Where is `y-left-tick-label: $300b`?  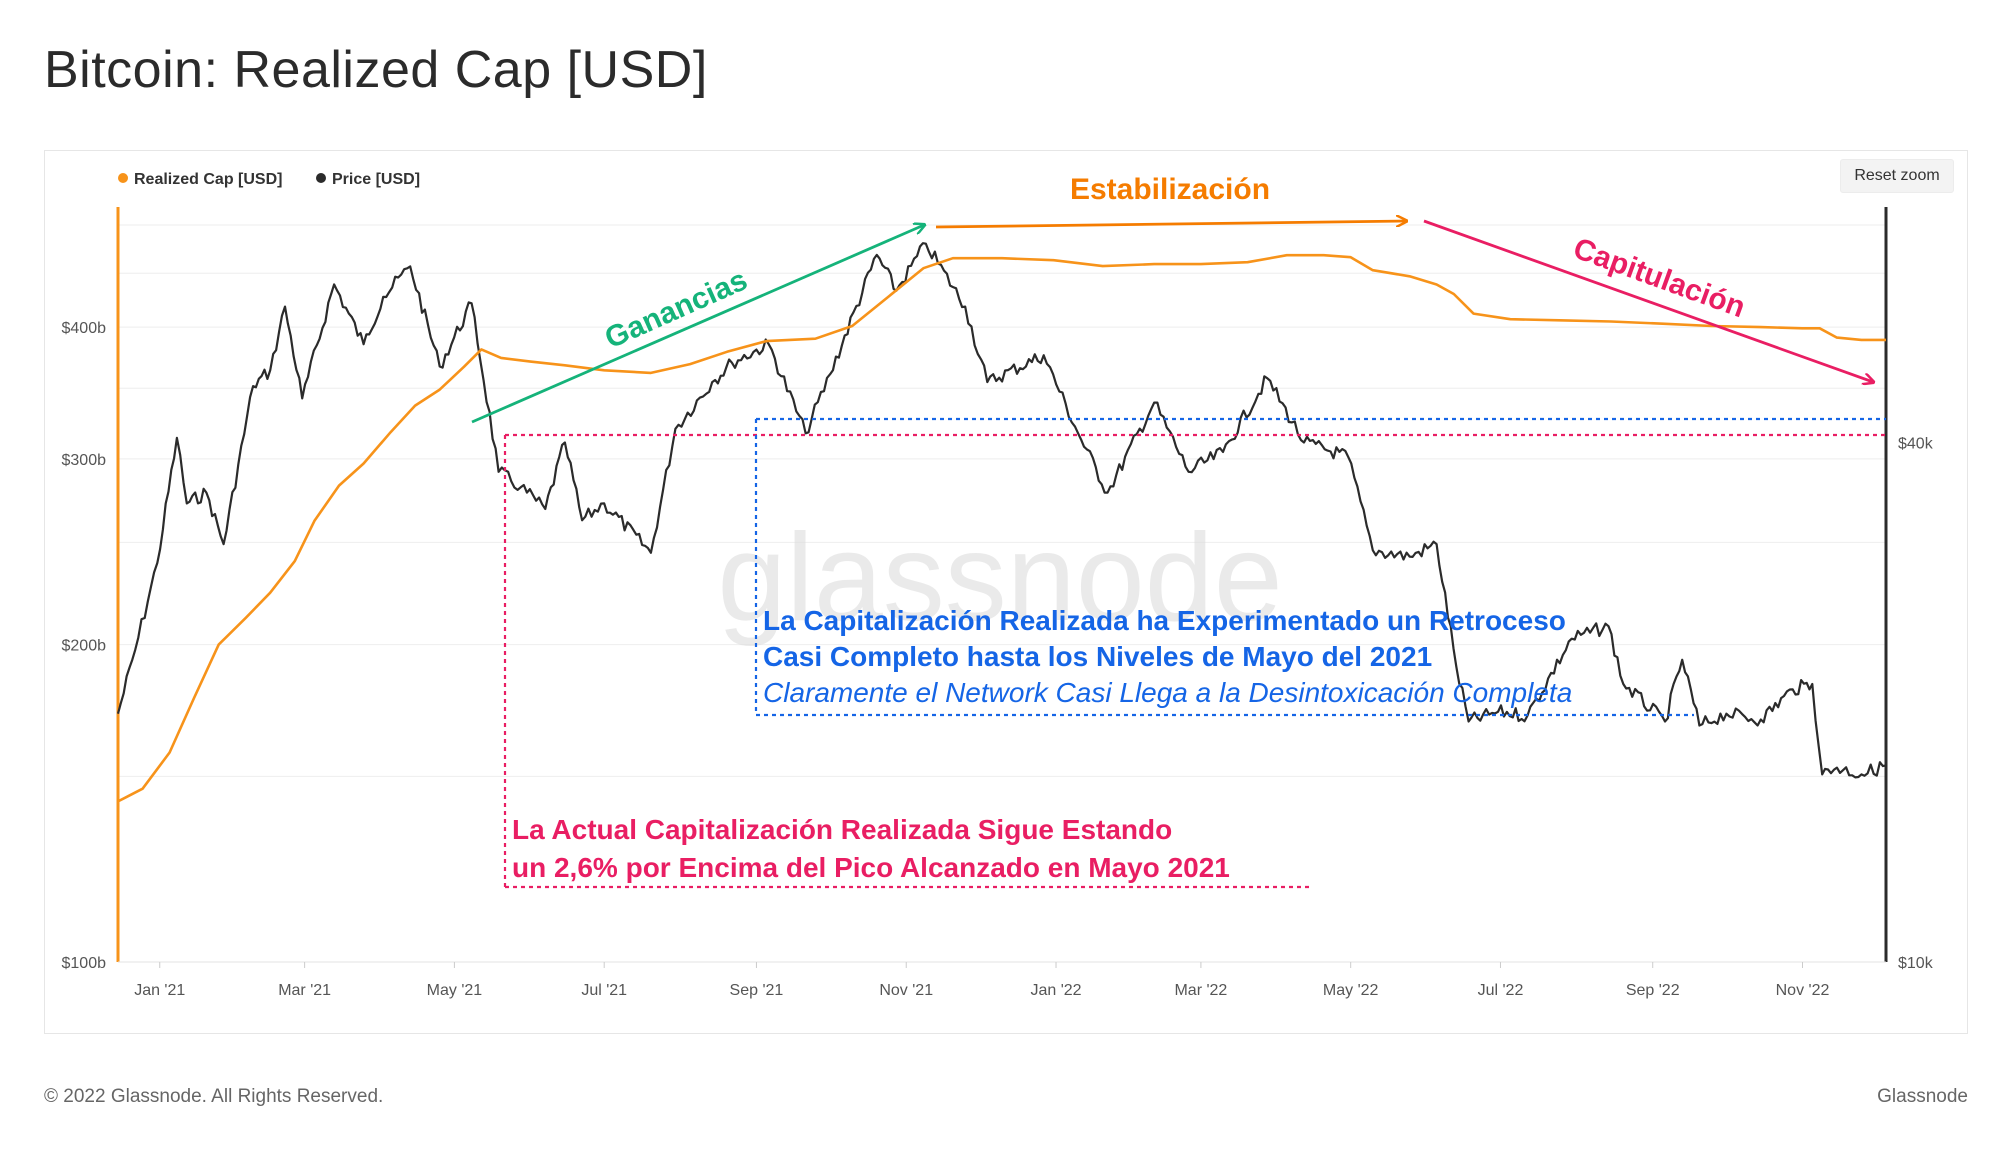 y-left-tick-label: $300b is located at coordinates (84, 460).